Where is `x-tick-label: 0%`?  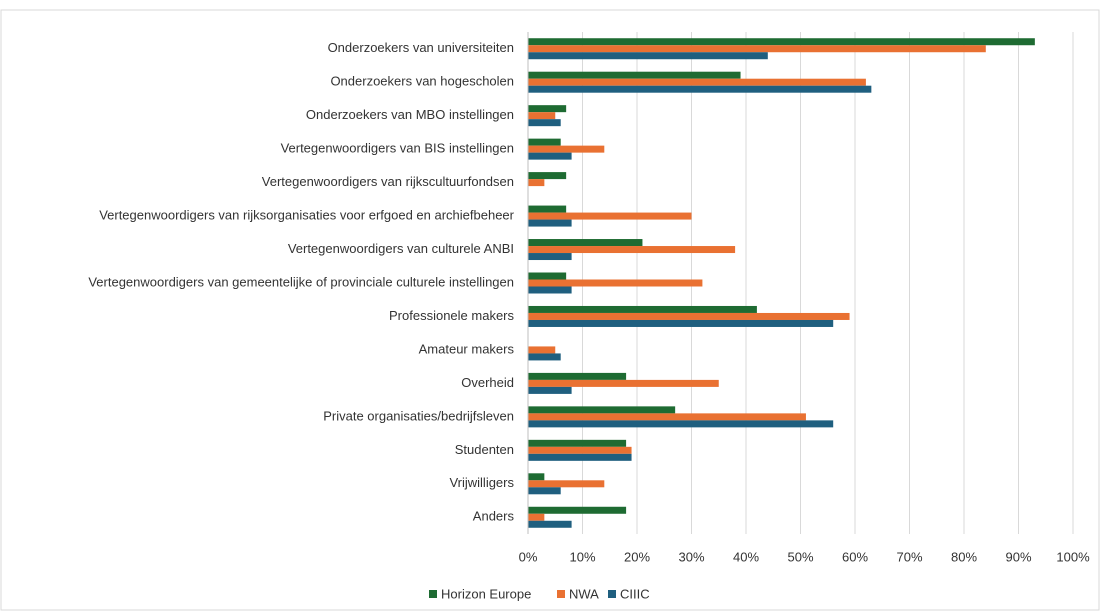 x-tick-label: 0% is located at coordinates (528, 556).